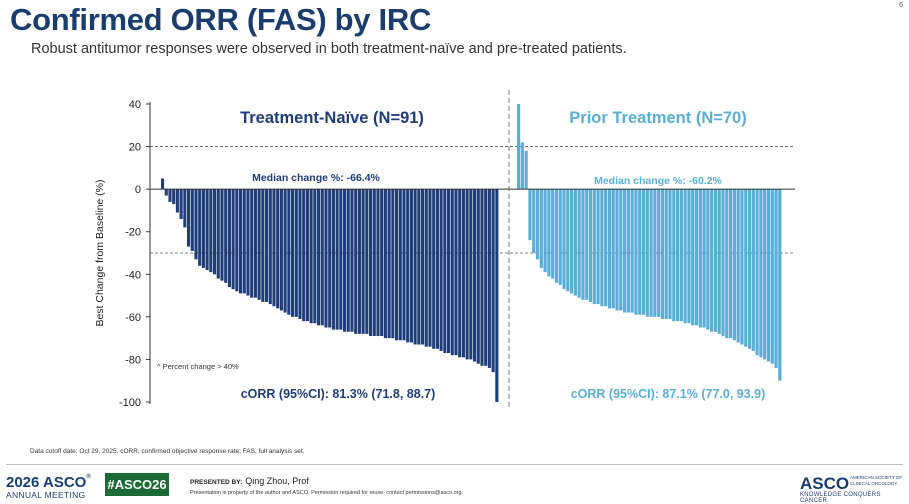 The image size is (909, 504). I want to click on y-axis-label: Best Change from Baseline (%), so click(100, 252).